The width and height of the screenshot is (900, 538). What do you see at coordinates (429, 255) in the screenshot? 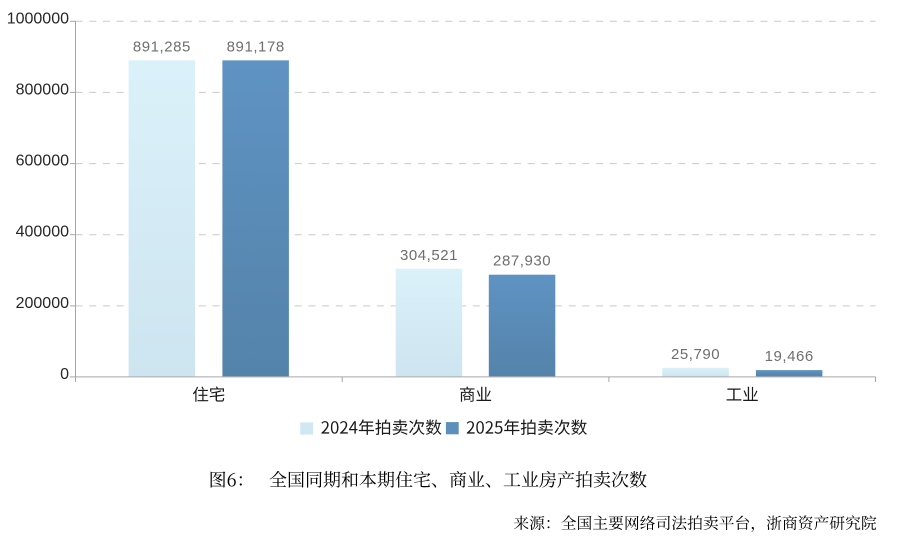
I see `svg-text: 304,521` at bounding box center [429, 255].